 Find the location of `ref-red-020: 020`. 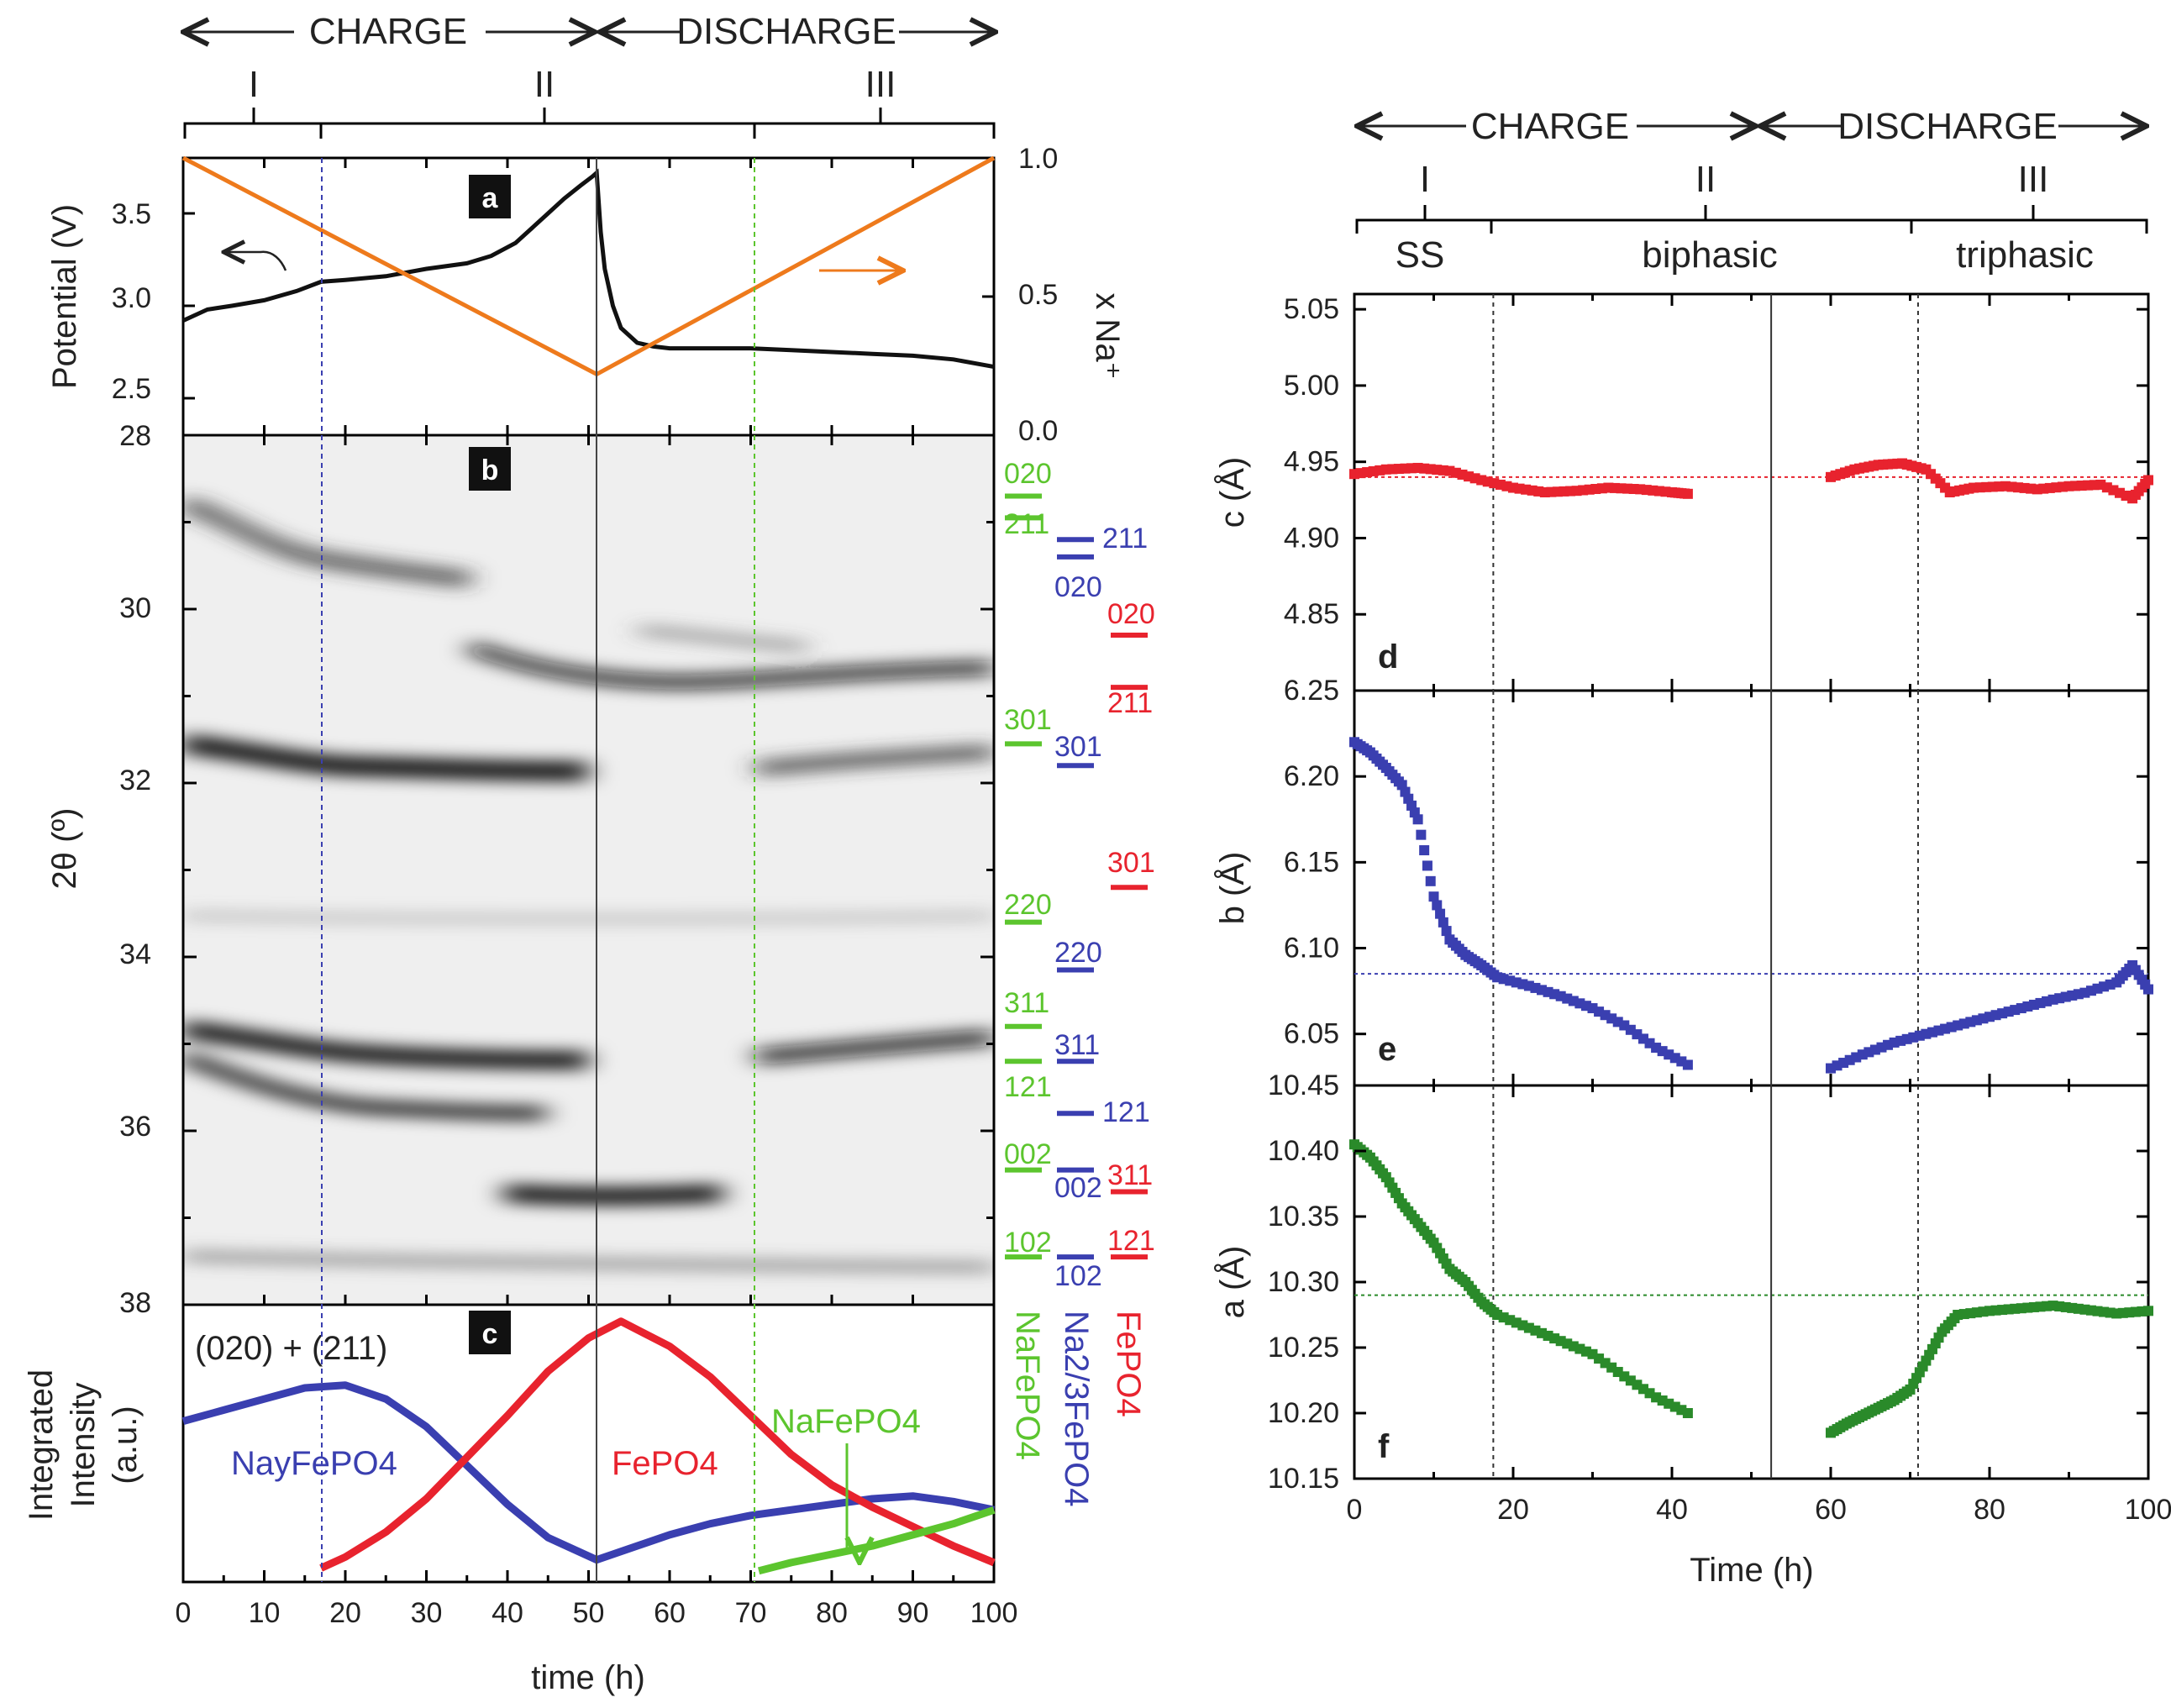

ref-red-020: 020 is located at coordinates (1131, 614).